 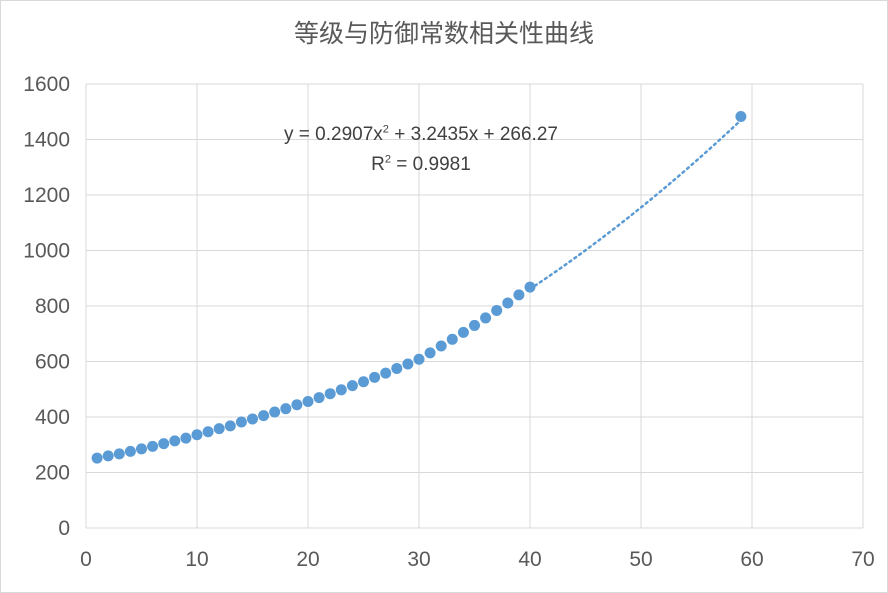 I want to click on x-tick-label: 0, so click(x=86, y=559).